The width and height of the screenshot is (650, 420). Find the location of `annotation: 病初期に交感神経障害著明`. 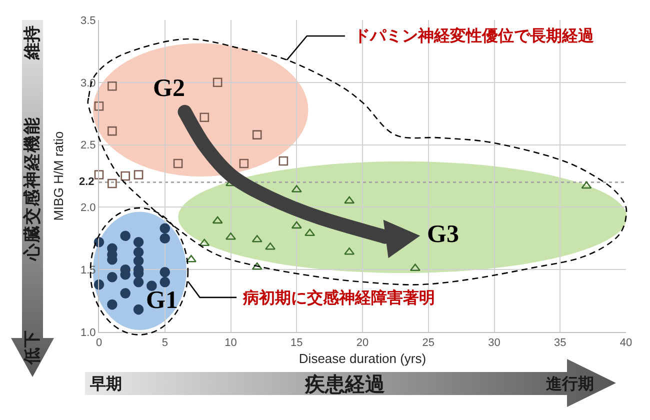

annotation: 病初期に交感神経障害著明 is located at coordinates (338, 297).